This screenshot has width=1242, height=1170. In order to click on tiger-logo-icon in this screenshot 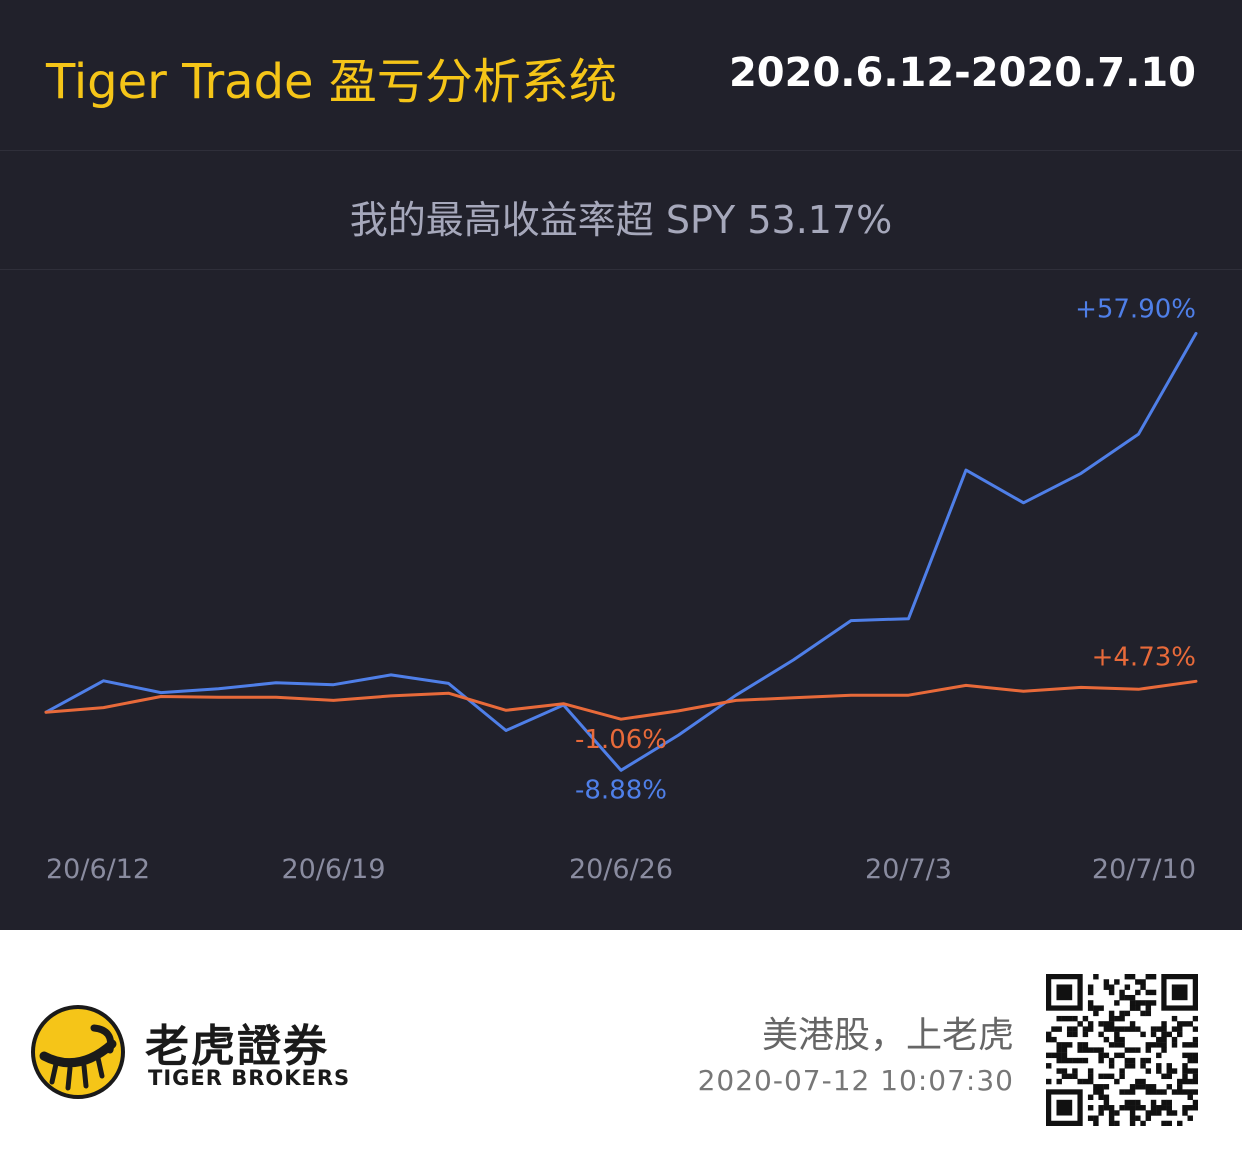, I will do `click(78, 1052)`.